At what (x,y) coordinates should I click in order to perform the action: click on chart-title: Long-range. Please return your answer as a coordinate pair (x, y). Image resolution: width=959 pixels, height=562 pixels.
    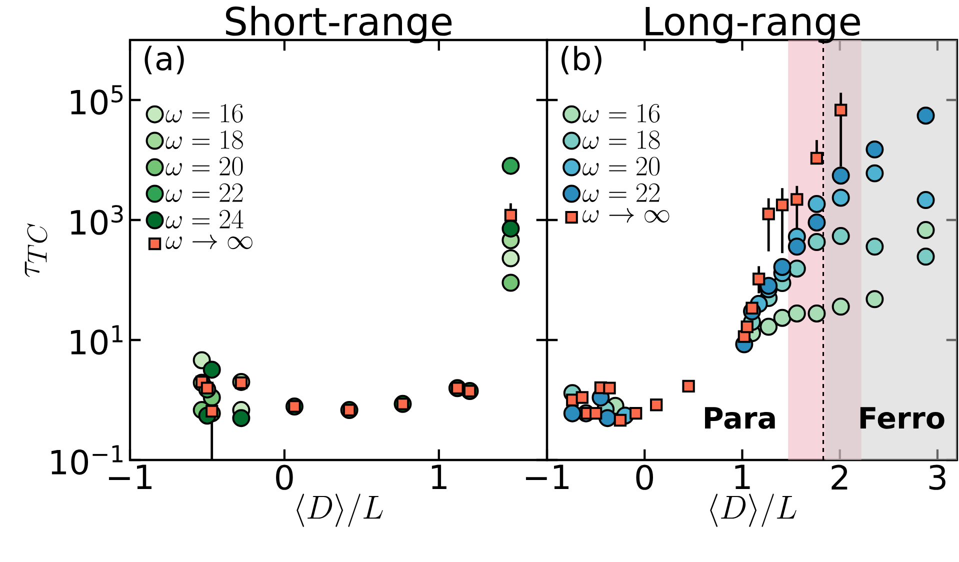
    Looking at the image, I should click on (753, 25).